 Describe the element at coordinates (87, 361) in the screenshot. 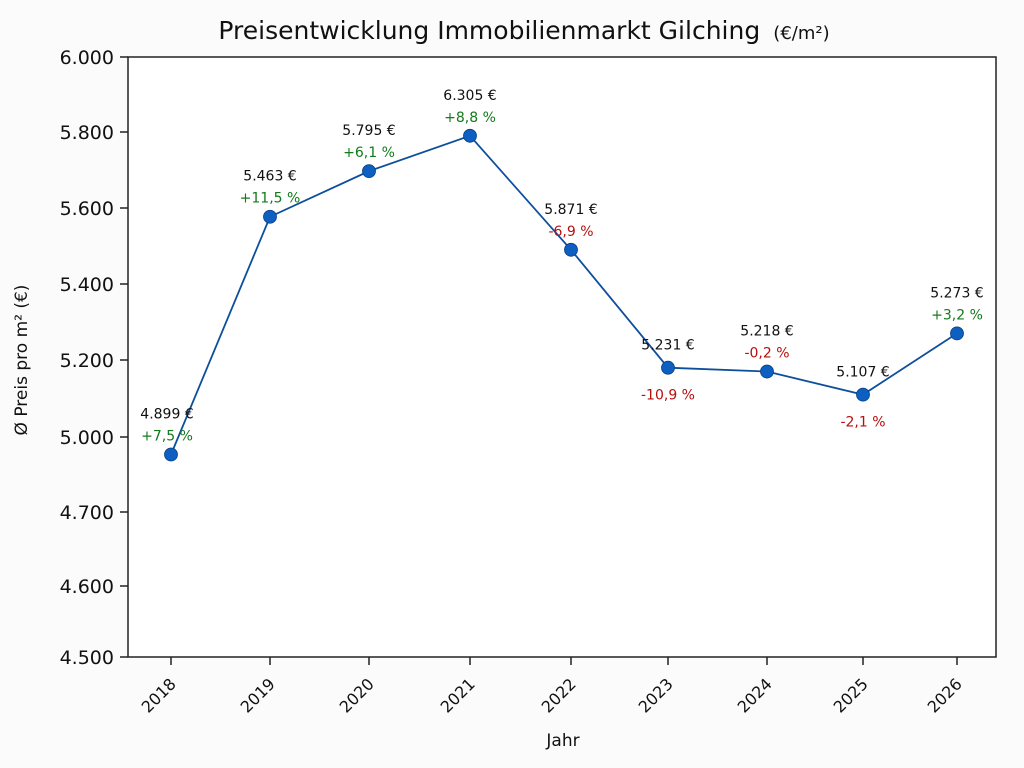

I see `y-tick-label: 5.200` at that location.